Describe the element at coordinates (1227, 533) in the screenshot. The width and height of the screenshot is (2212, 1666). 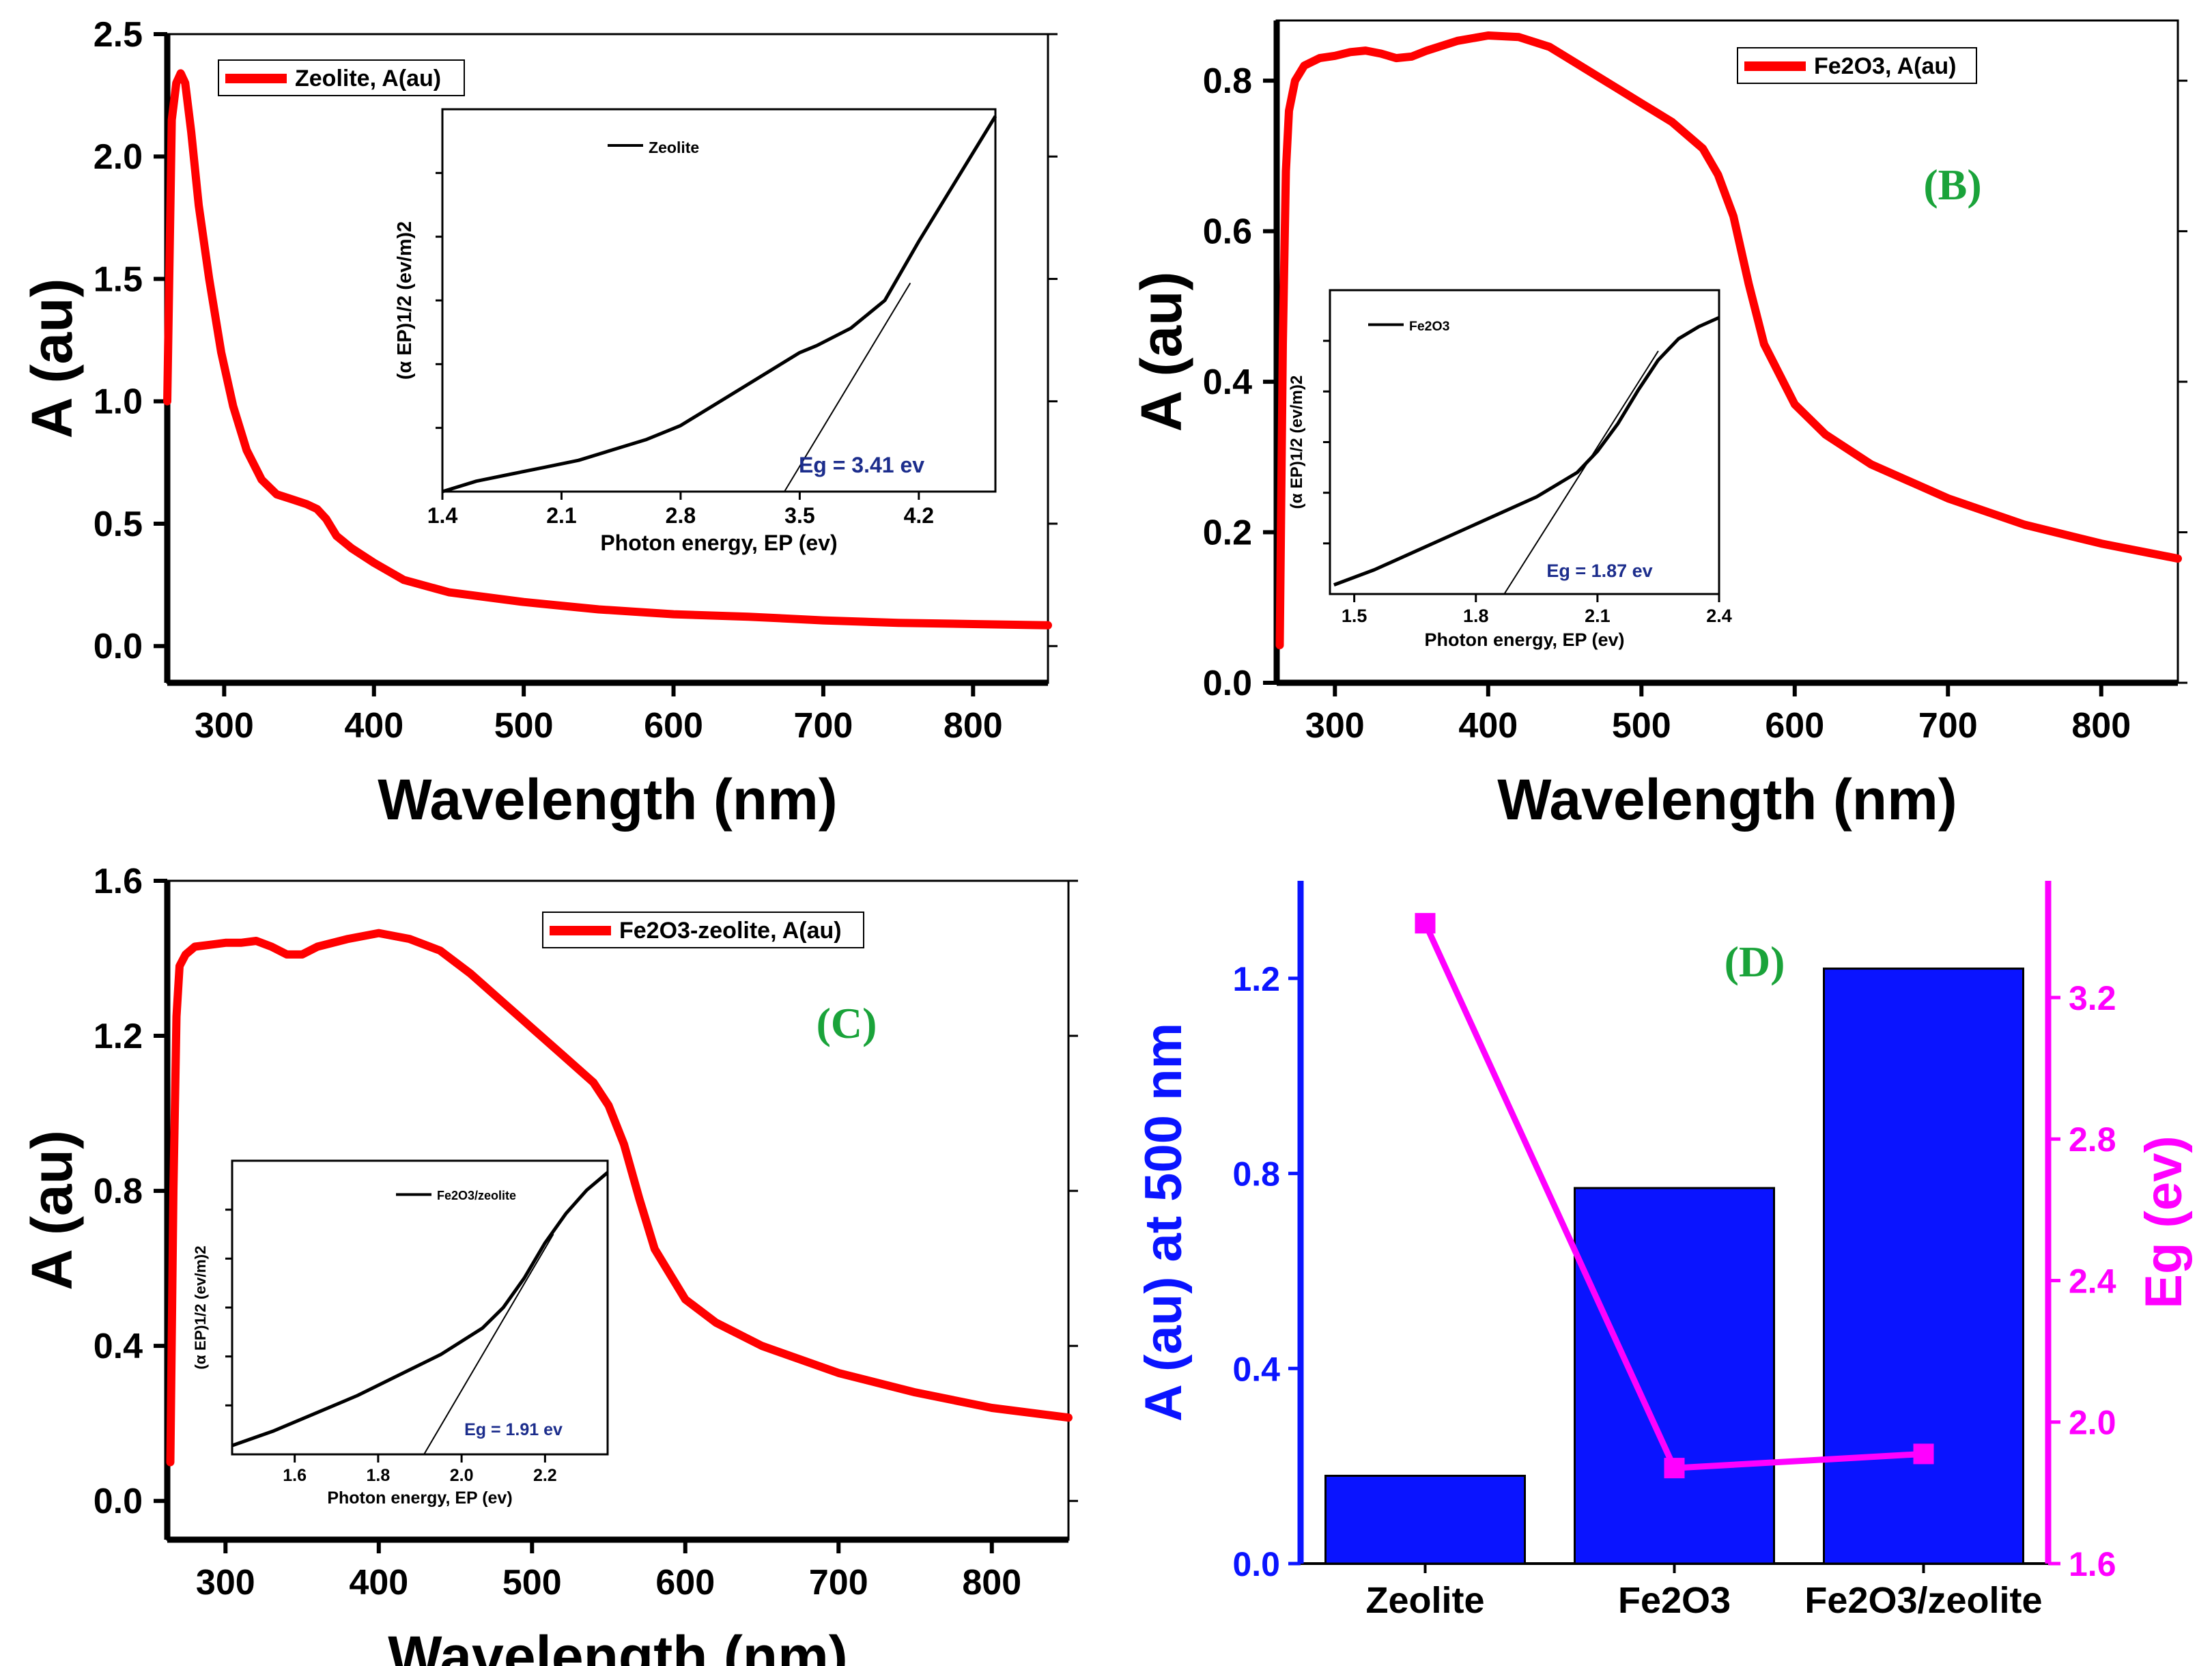
I see `y-tick-label: 0.2` at that location.